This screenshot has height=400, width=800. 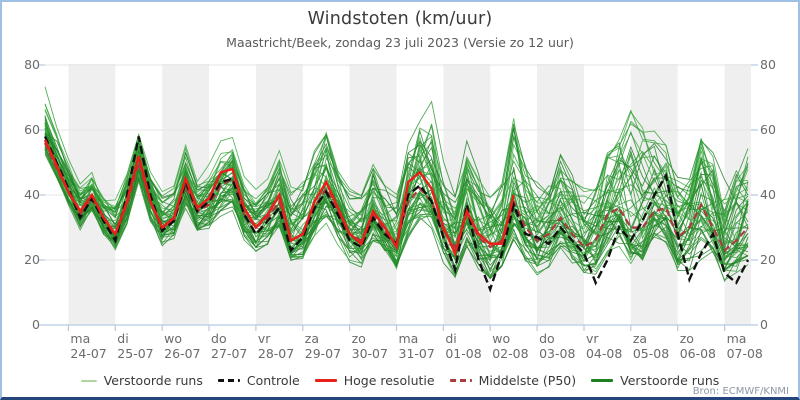 I want to click on x-axis-label: zo 30-07, so click(x=369, y=346).